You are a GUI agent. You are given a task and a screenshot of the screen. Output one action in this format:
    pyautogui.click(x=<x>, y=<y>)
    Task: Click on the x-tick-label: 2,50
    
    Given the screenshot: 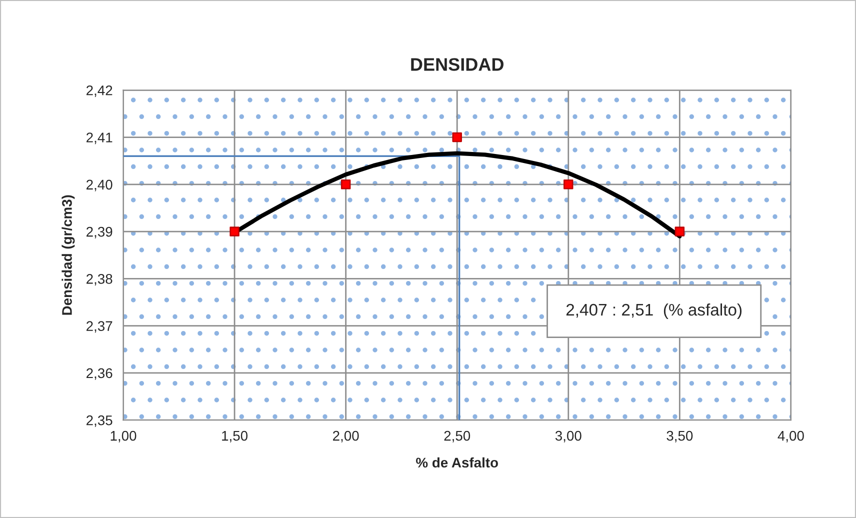 What is the action you would take?
    pyautogui.click(x=457, y=436)
    